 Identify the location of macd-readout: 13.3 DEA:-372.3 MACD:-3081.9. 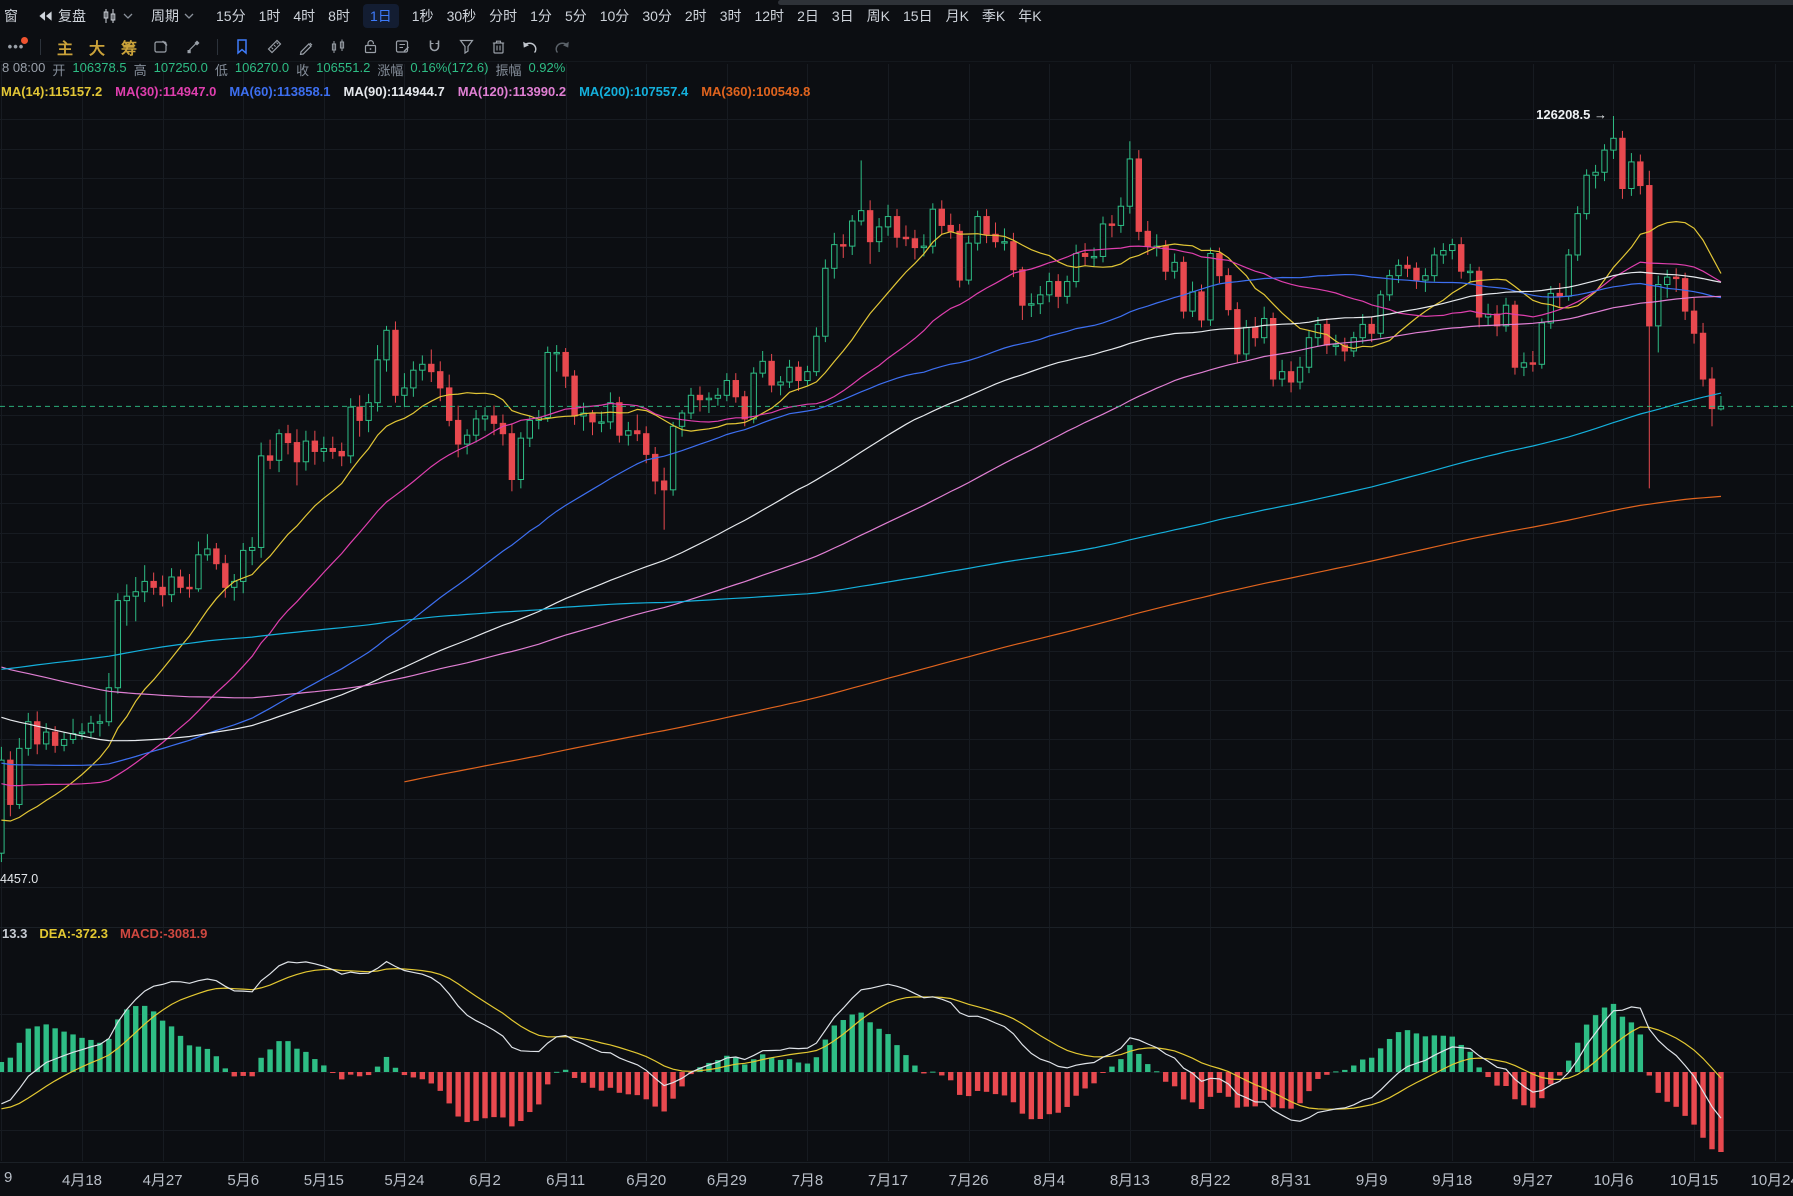
(104, 933).